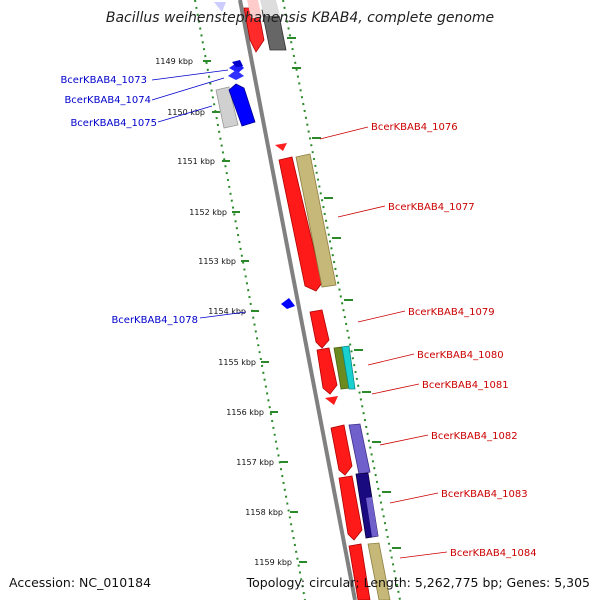  I want to click on gene-label-1079: BcerKBAB4_1079, so click(451, 312).